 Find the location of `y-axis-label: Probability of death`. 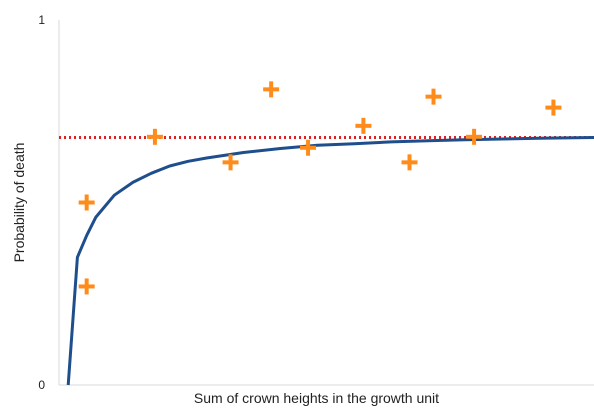

y-axis-label: Probability of death is located at coordinates (19, 203).